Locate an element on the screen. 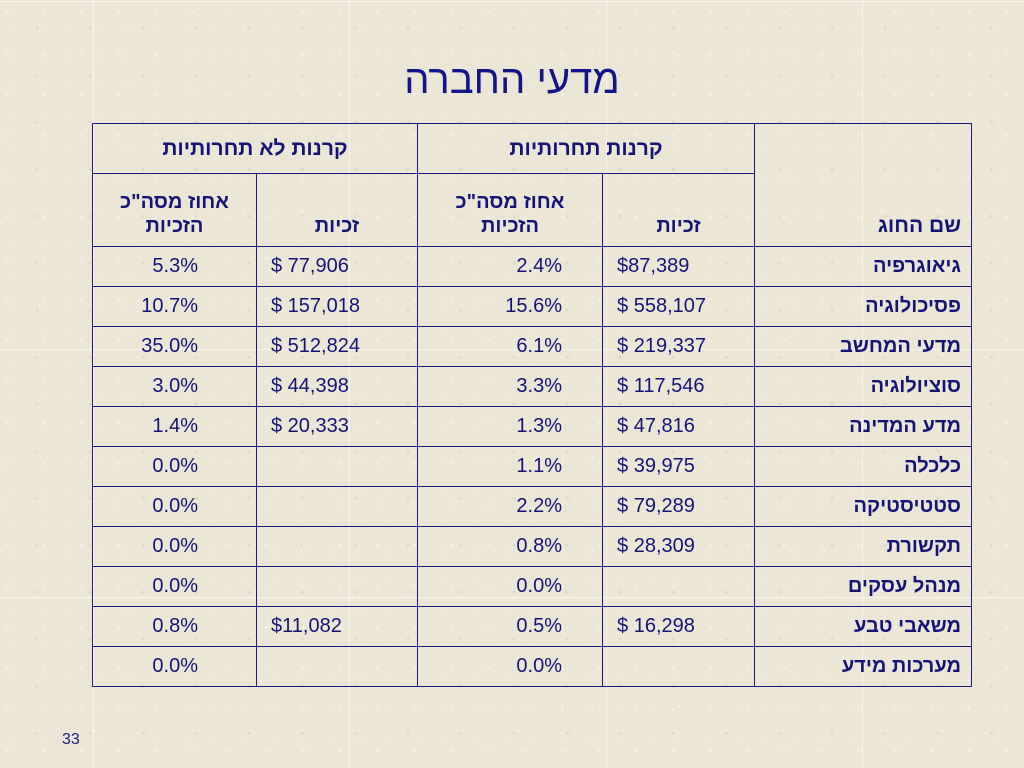 This screenshot has width=1024, height=768. noncompetitive-amount: $ 20,333 is located at coordinates (337, 426).